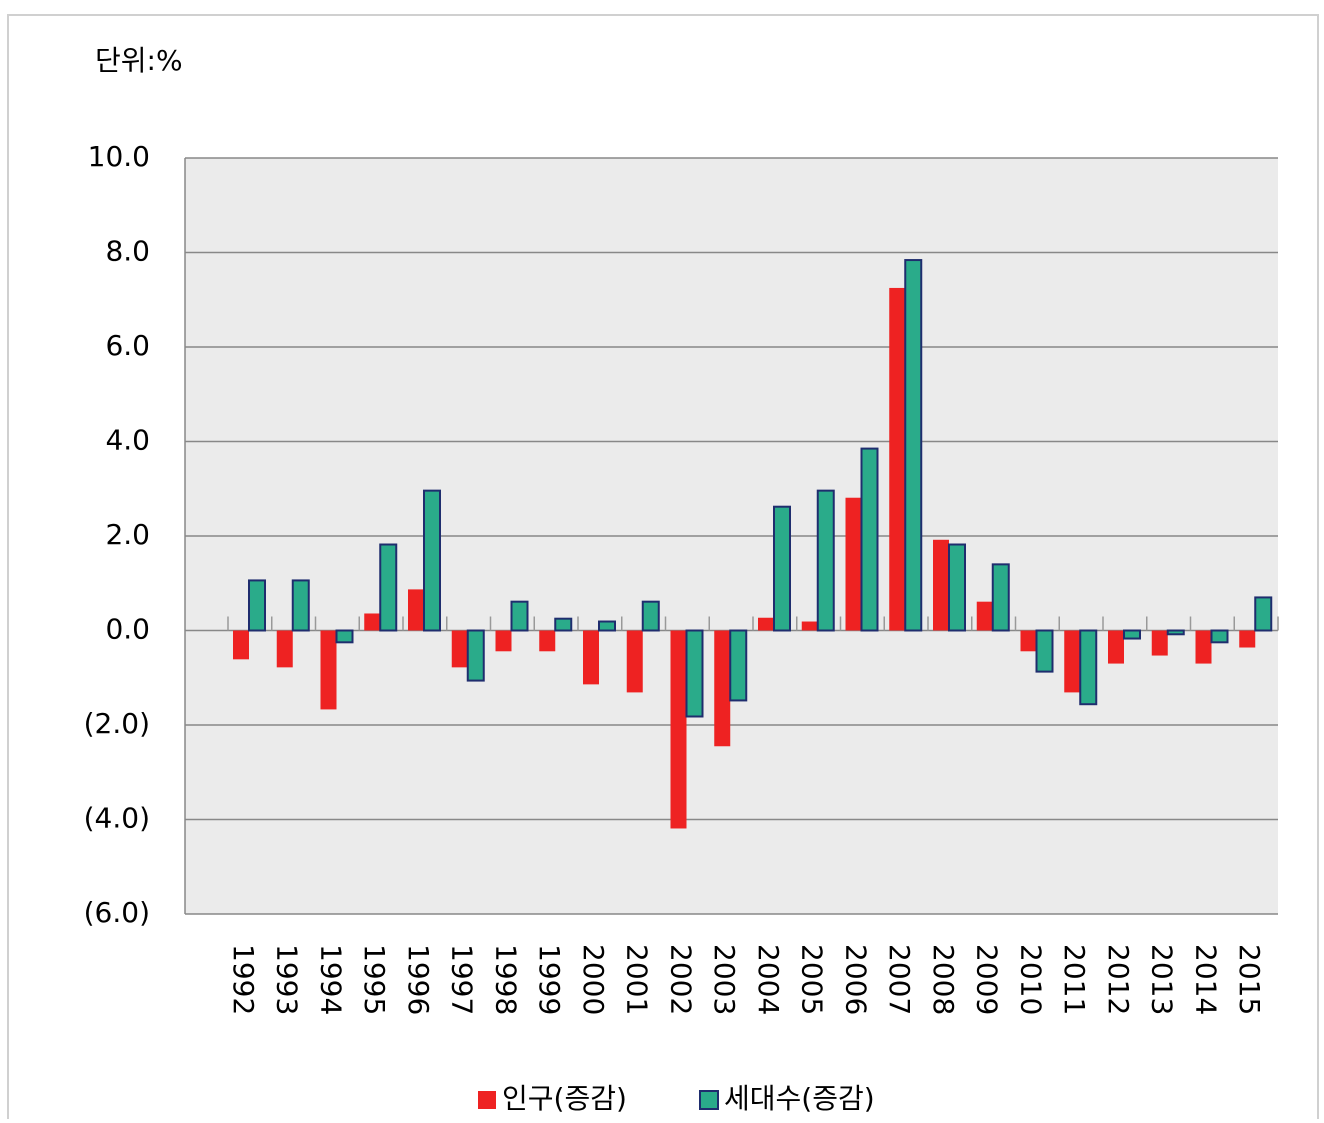  What do you see at coordinates (1162, 979) in the screenshot?
I see `x-tick-label: 2013` at bounding box center [1162, 979].